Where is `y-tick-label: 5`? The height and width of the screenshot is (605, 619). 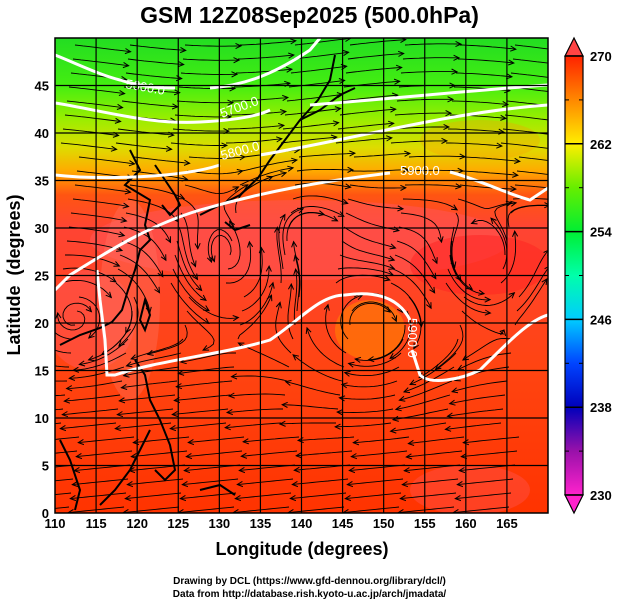 y-tick-label: 5 is located at coordinates (45, 466).